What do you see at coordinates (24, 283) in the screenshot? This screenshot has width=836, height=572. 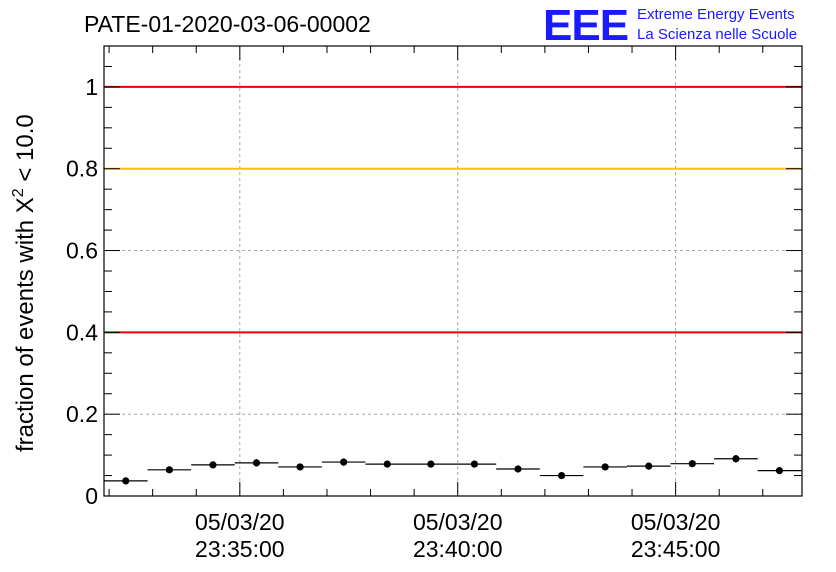 I see `y-axis-label: fraction of events with X2 < 10.0` at bounding box center [24, 283].